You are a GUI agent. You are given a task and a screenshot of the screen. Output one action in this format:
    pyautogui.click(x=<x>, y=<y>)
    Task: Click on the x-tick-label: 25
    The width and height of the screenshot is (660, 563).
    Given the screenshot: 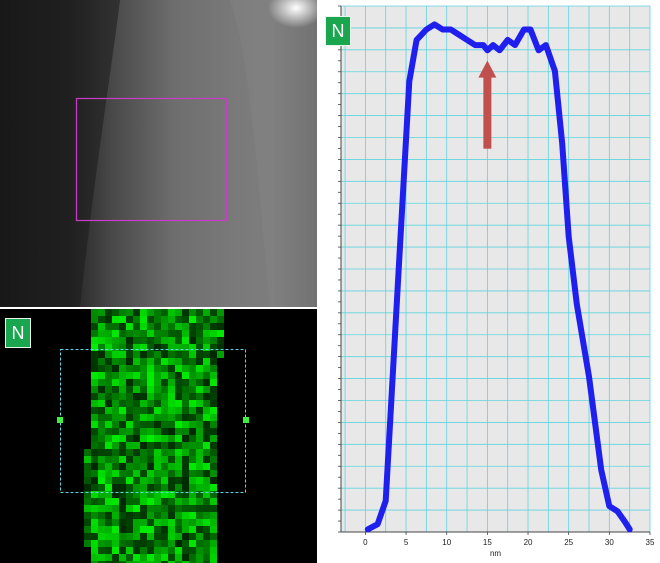 What is the action you would take?
    pyautogui.click(x=568, y=542)
    